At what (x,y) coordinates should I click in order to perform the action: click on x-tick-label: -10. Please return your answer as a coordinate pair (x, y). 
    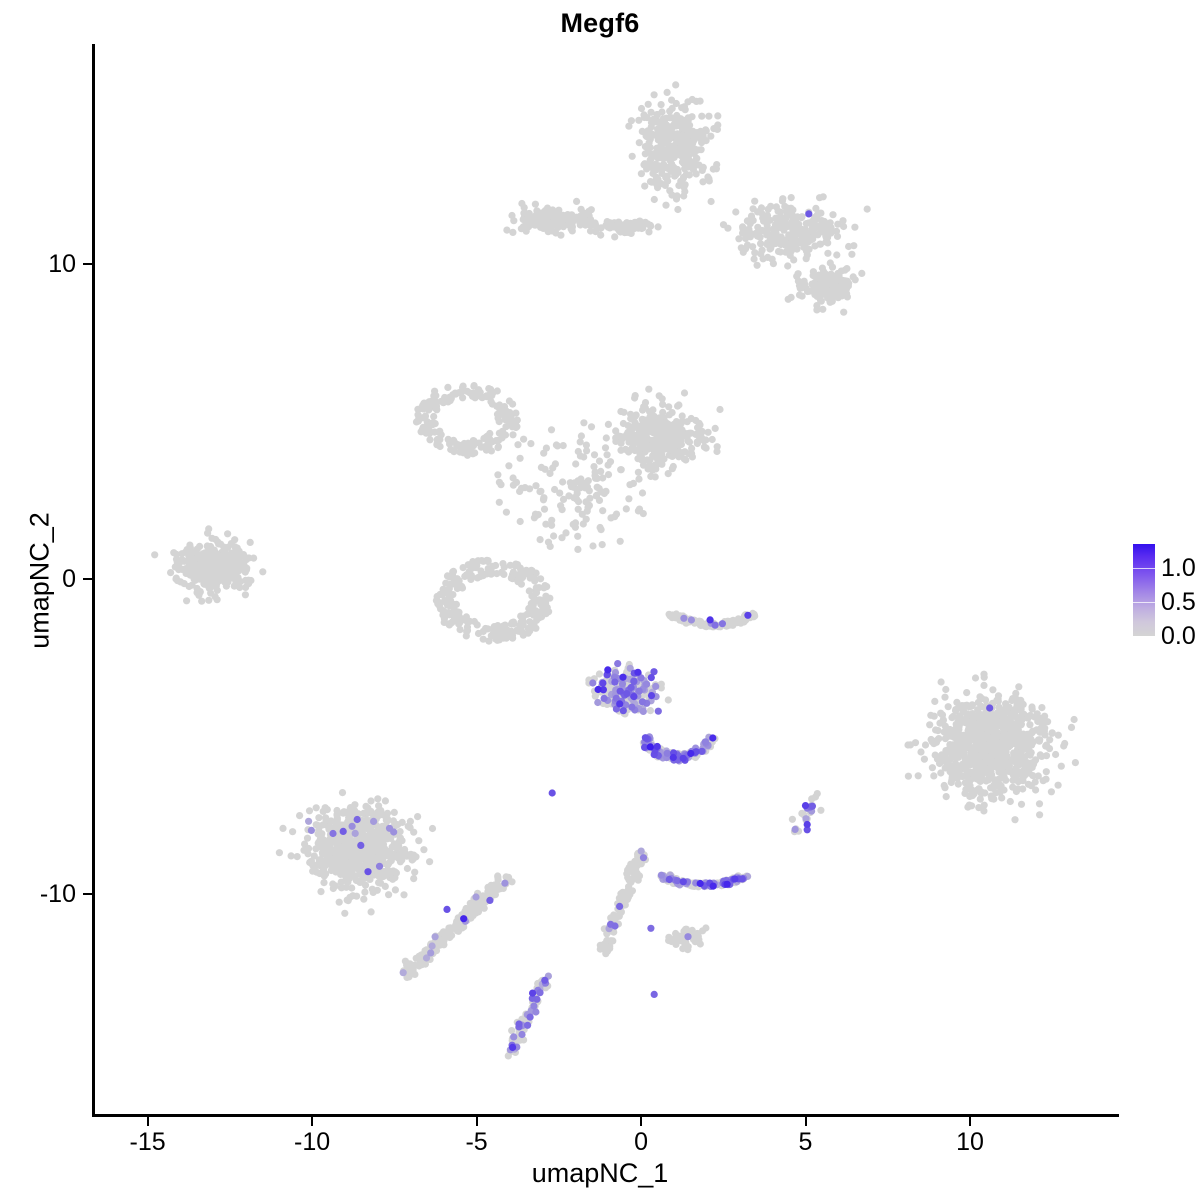
    Looking at the image, I should click on (312, 1142).